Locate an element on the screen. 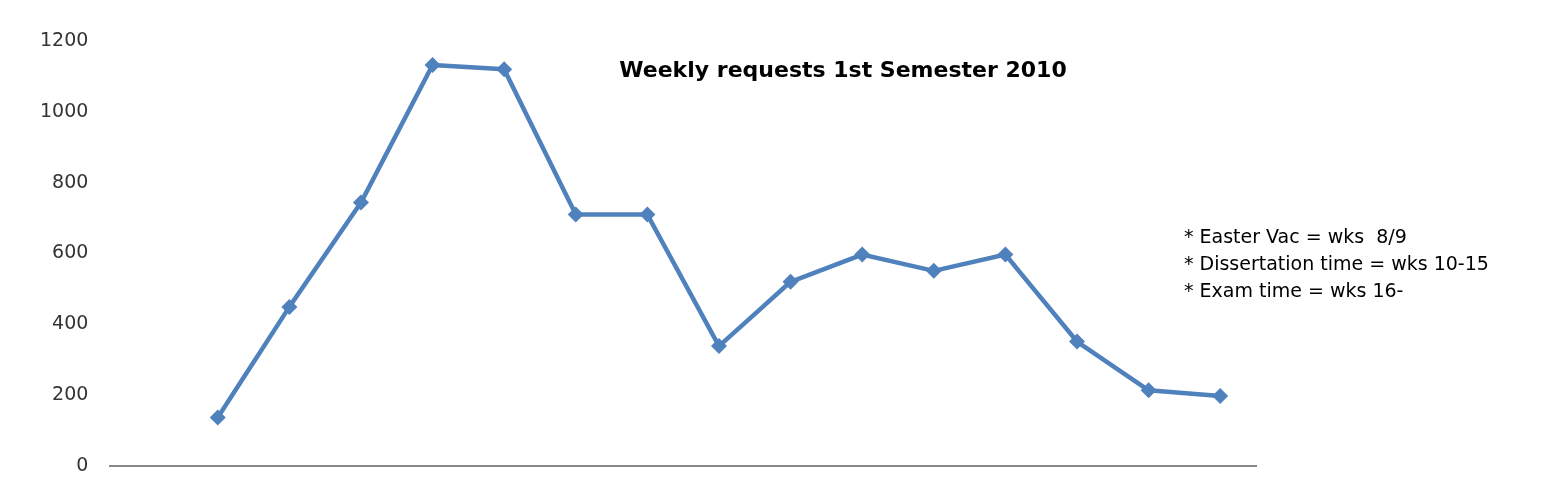  y-tick-label: 600 is located at coordinates (70, 251).